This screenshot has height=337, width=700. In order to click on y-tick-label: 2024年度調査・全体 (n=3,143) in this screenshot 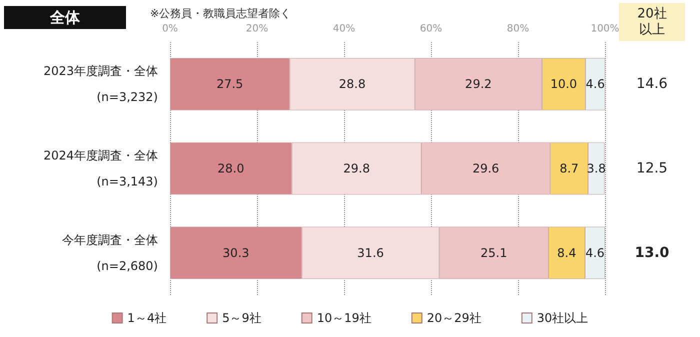, I will do `click(100, 168)`.